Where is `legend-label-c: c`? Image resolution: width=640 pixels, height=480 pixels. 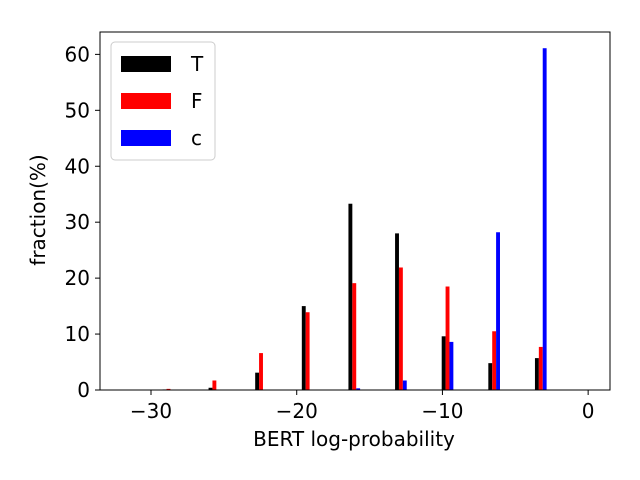
legend-label-c: c is located at coordinates (196, 138).